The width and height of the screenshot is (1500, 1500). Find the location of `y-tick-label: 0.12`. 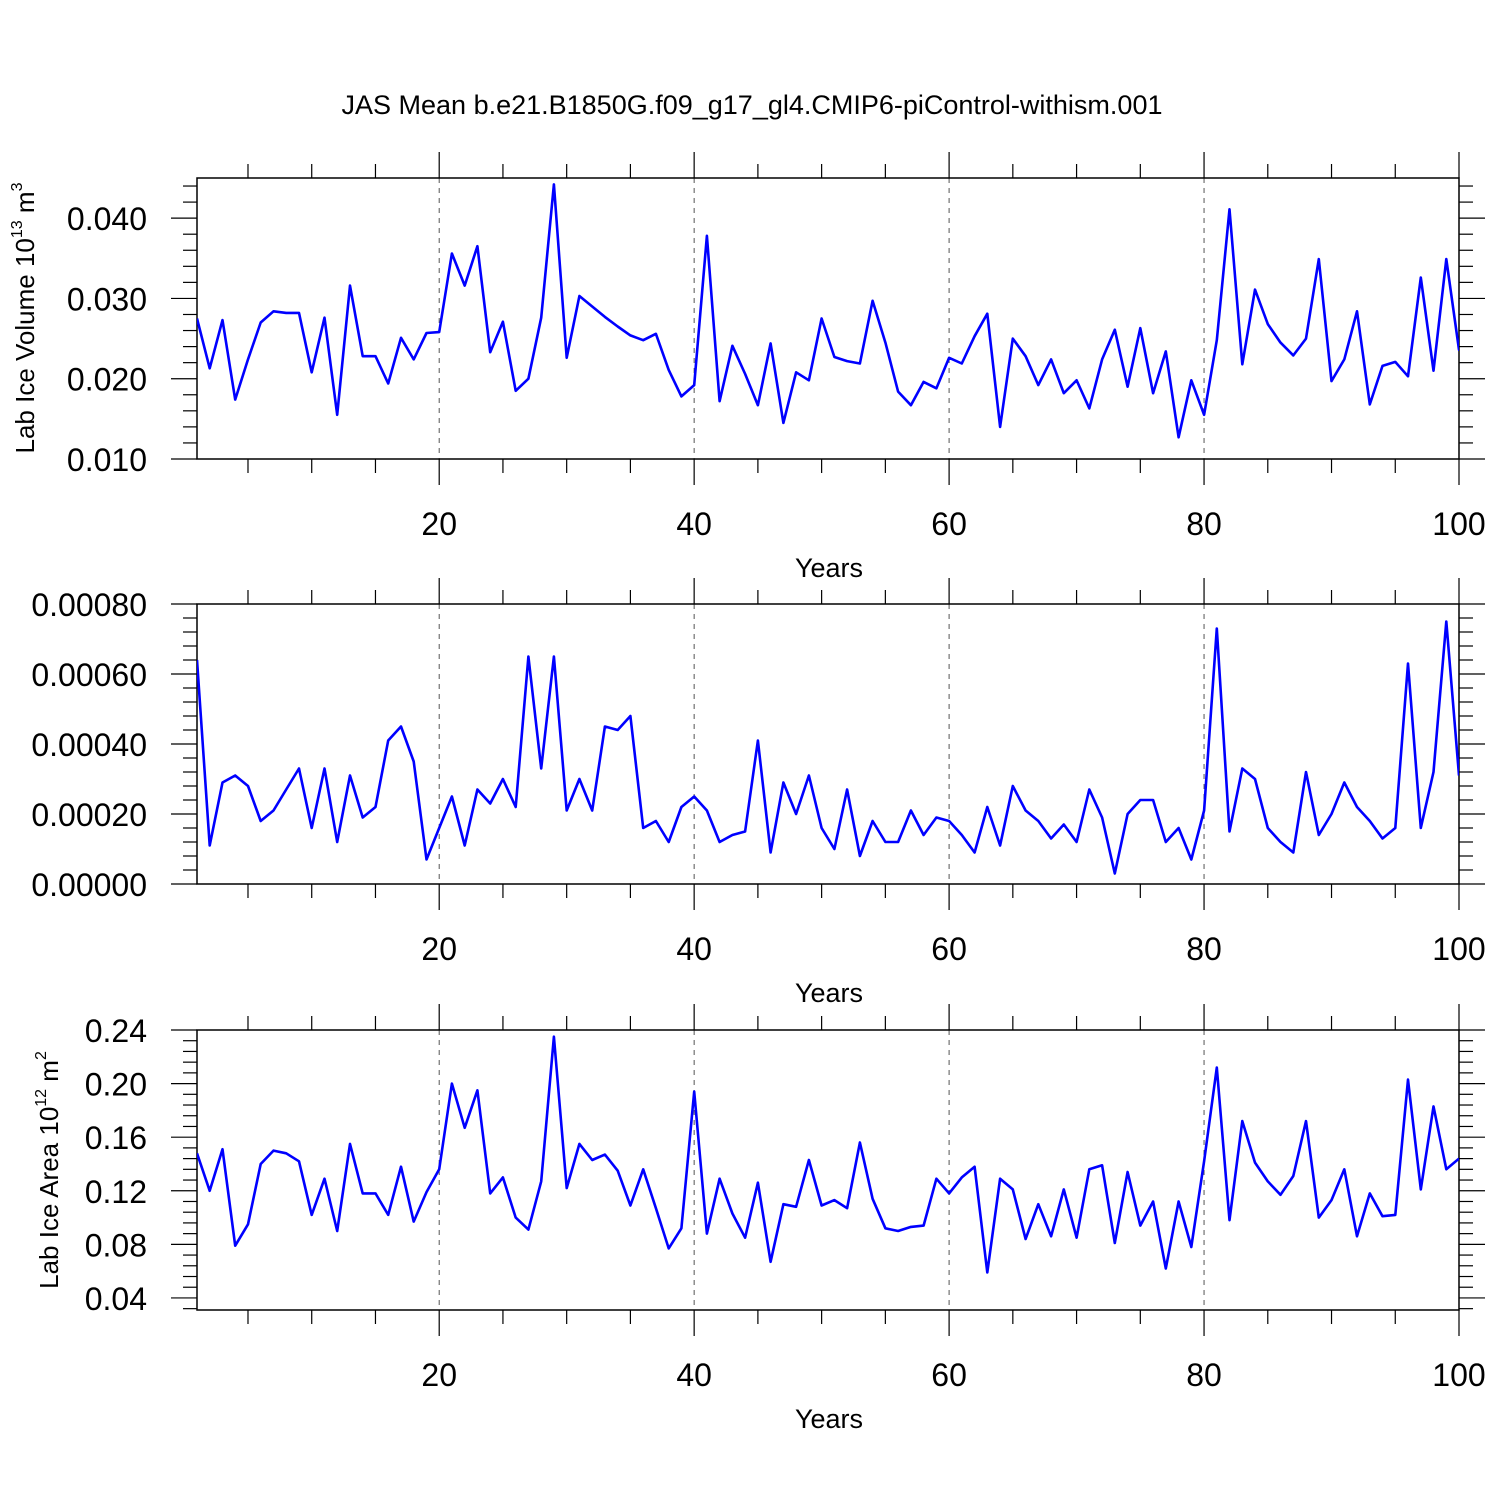

y-tick-label: 0.12 is located at coordinates (116, 1192).